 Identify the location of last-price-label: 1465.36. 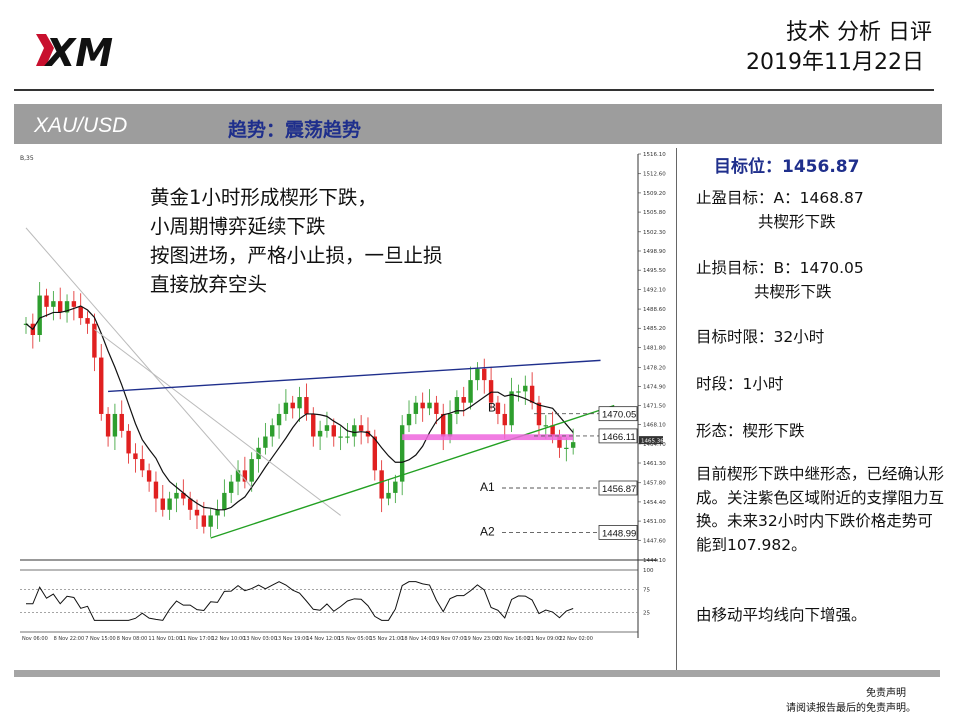
(652, 442).